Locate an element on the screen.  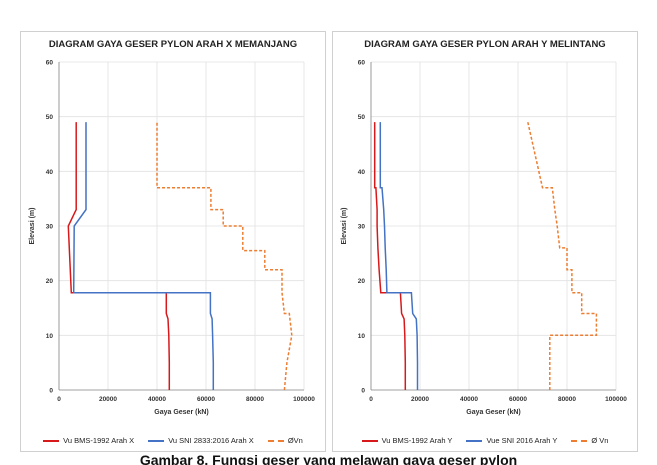
legend-label: Vu SNI 2833:2016 Arah X is located at coordinates (211, 440).